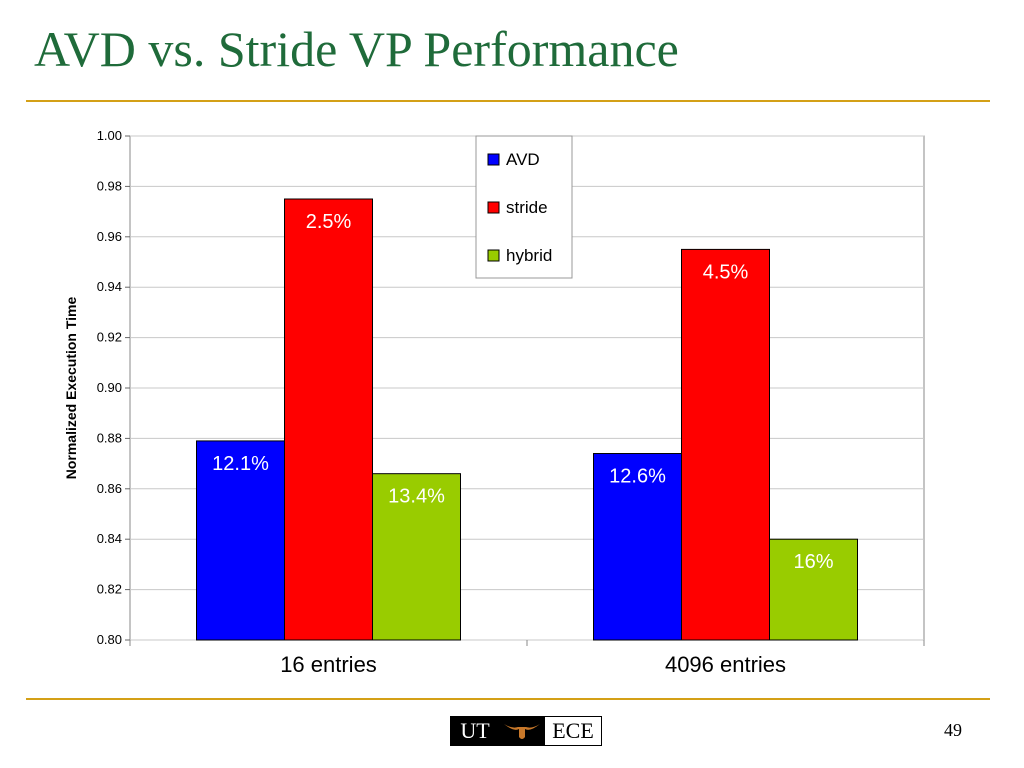 The width and height of the screenshot is (1024, 768). I want to click on y-tick-label: 0.96, so click(109, 236).